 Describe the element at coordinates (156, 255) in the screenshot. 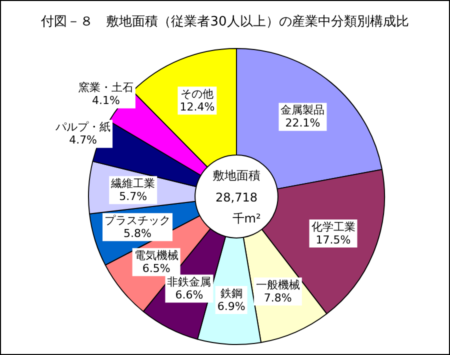

I see `slice-label: 電気機械` at that location.